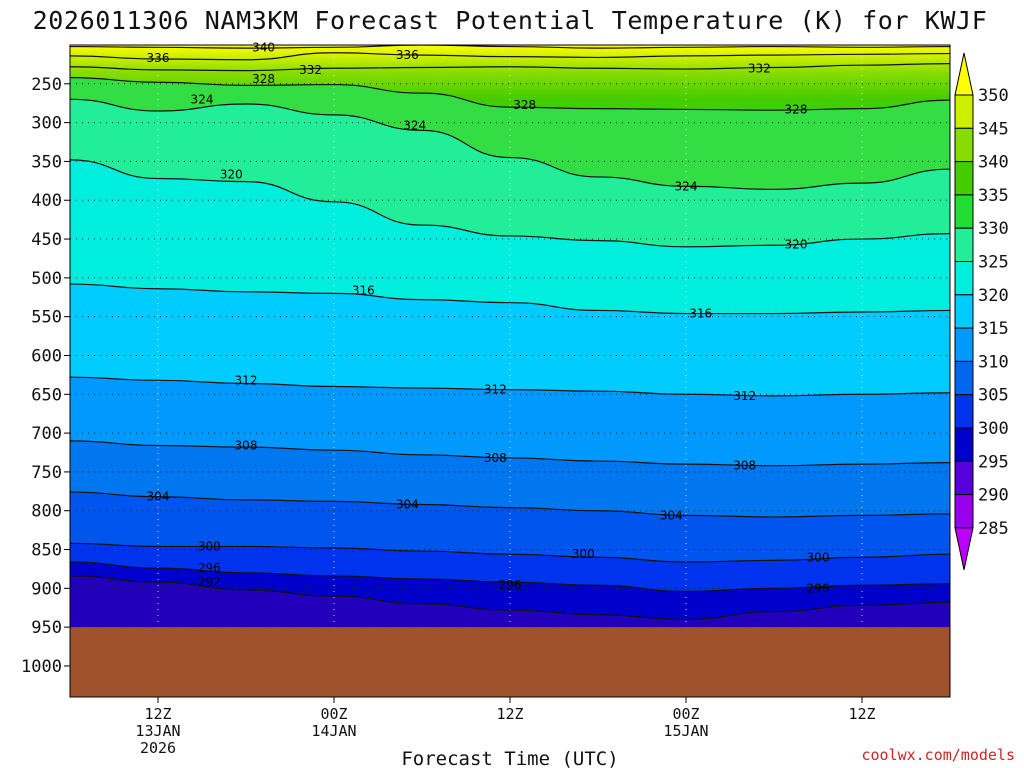  Describe the element at coordinates (993, 396) in the screenshot. I see `colorbar-label: 305` at that location.